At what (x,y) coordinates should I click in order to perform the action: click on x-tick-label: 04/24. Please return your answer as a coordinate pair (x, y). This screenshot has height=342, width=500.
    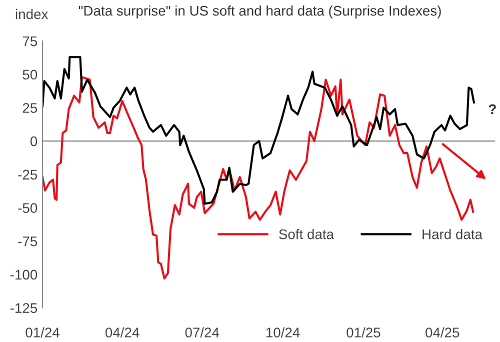
    Looking at the image, I should click on (122, 332).